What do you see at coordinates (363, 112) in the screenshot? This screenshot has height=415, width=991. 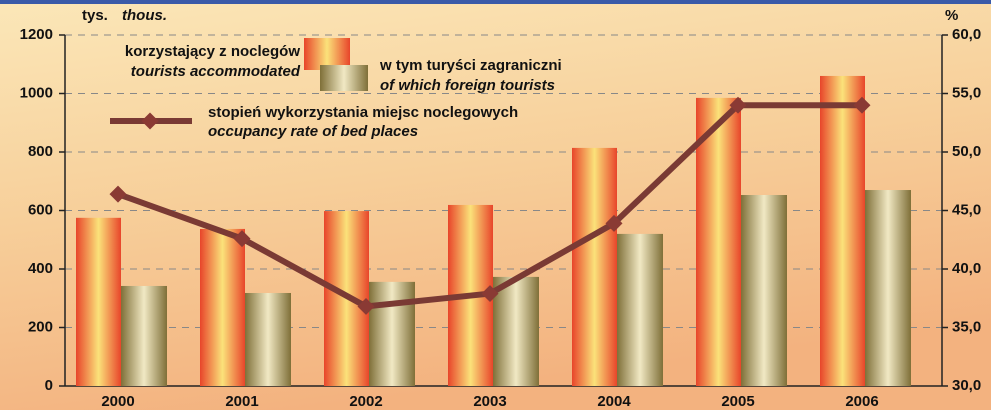 I see `legend-label: stopień wykorzystania miejsc noclegowych` at bounding box center [363, 112].